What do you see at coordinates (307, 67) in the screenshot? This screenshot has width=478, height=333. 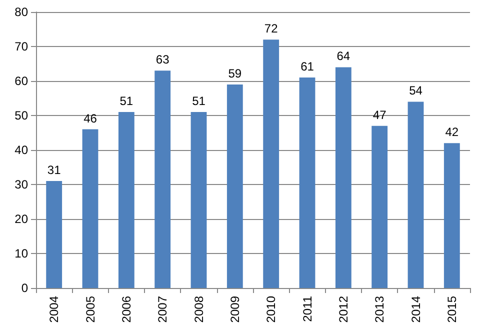 I see `data-label: 61` at bounding box center [307, 67].